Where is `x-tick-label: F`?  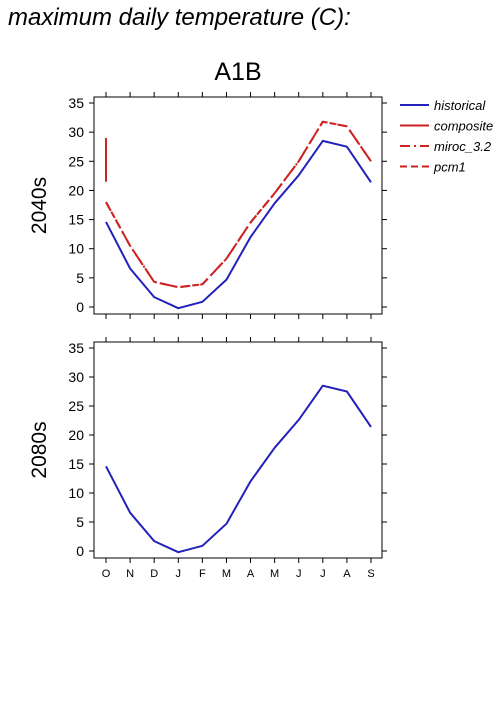 x-tick-label: F is located at coordinates (202, 574).